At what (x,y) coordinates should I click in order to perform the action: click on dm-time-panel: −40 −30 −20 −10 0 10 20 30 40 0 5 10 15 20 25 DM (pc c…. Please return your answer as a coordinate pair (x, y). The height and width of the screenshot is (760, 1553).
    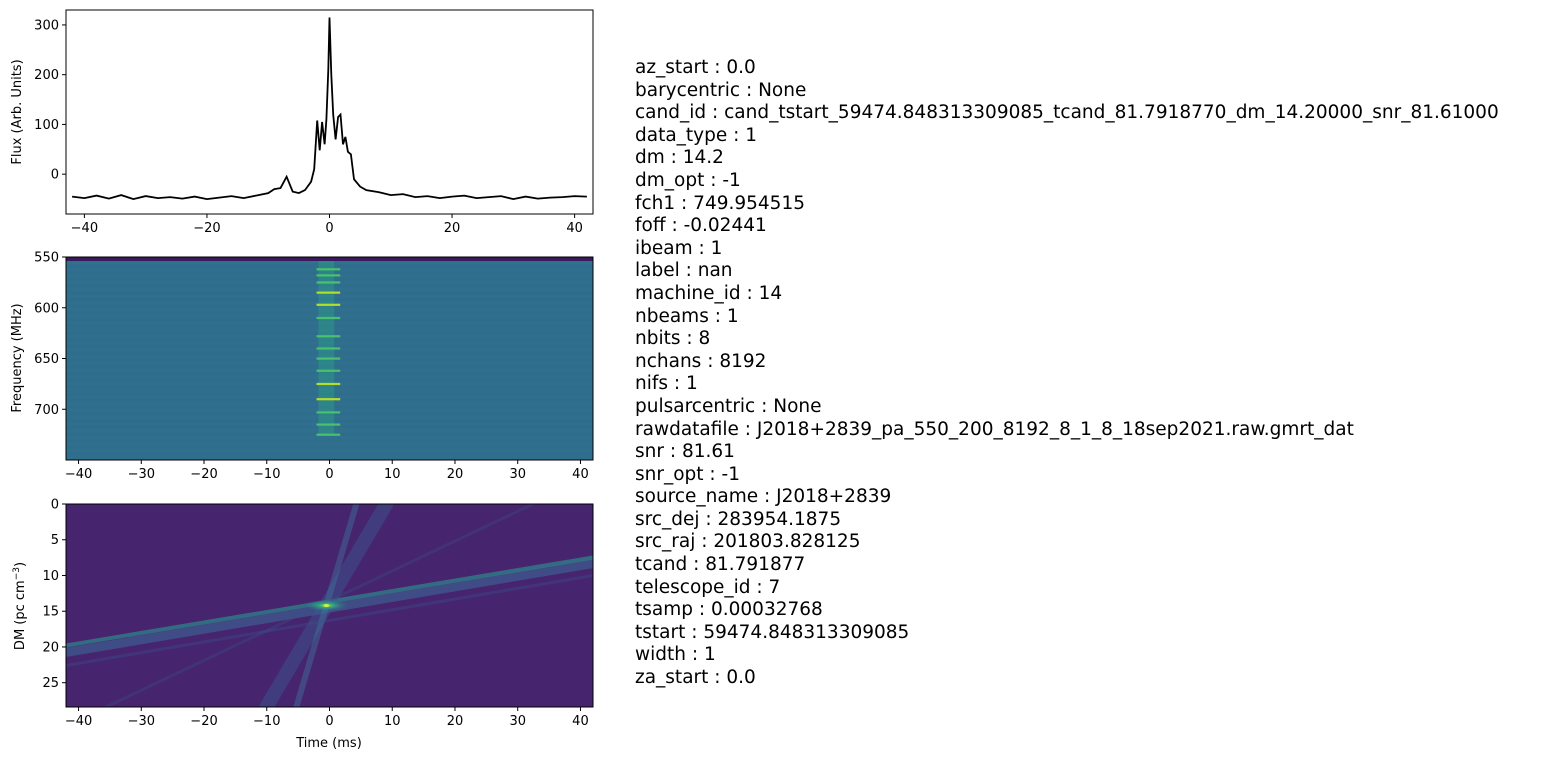
    Looking at the image, I should click on (303, 624).